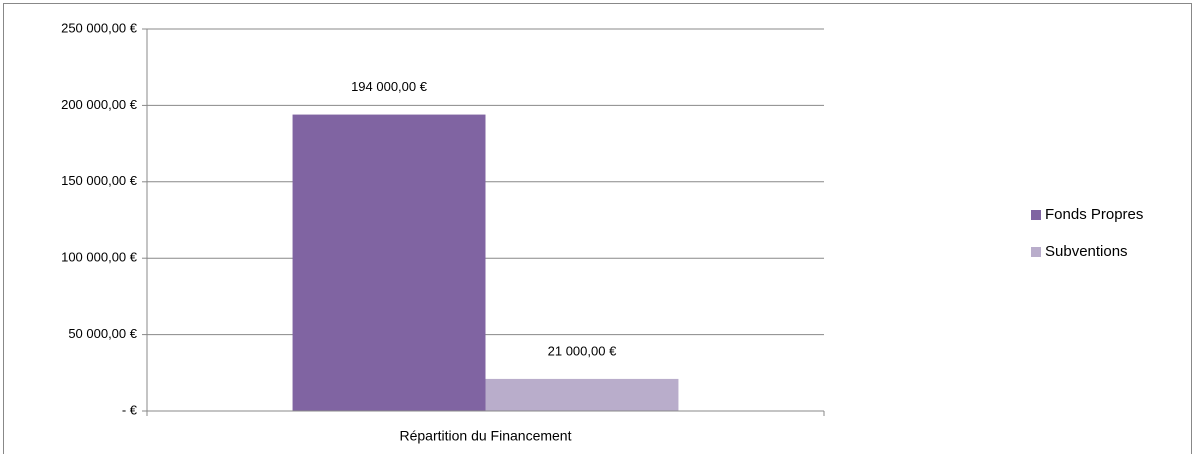 The width and height of the screenshot is (1202, 454). What do you see at coordinates (582, 350) in the screenshot?
I see `data-label: 21 000,00 €` at bounding box center [582, 350].